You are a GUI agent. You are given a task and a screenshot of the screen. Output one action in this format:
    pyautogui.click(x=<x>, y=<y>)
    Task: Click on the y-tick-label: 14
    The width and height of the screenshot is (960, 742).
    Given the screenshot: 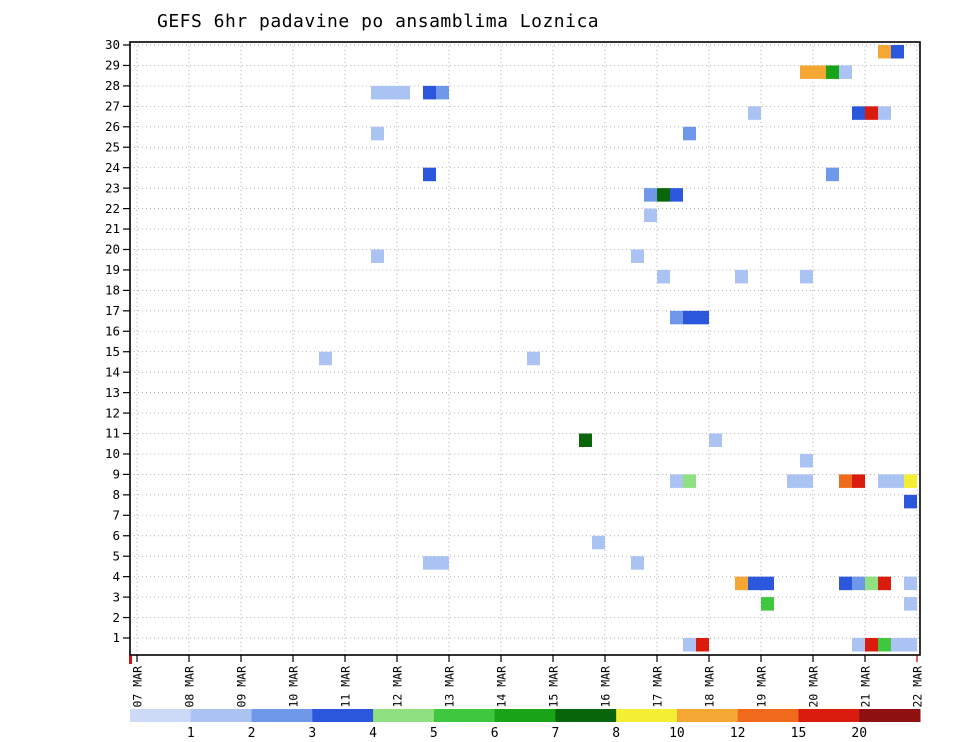 What is the action you would take?
    pyautogui.click(x=112, y=371)
    